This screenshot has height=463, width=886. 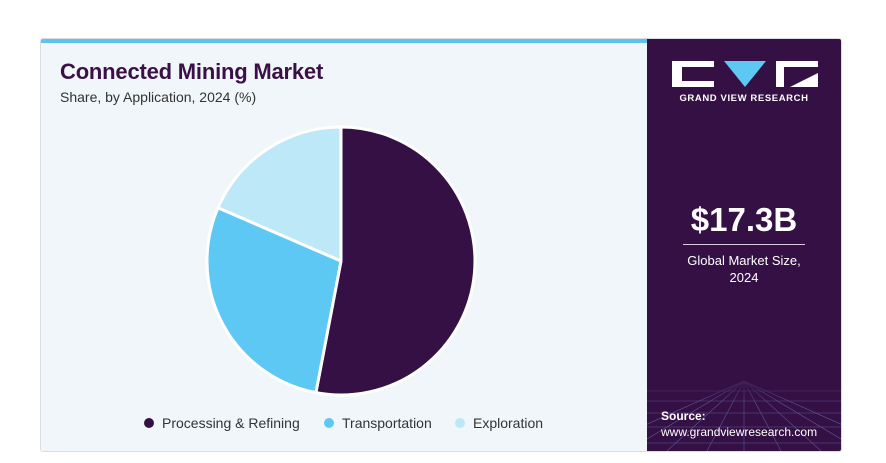 What do you see at coordinates (745, 74) in the screenshot?
I see `grand-view-research-logo` at bounding box center [745, 74].